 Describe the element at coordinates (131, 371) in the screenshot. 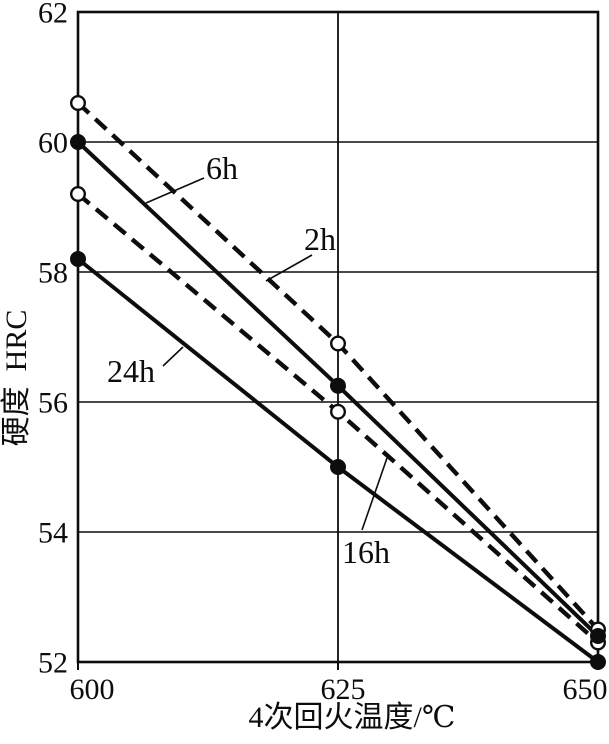

I see `series-label-24h: 24h` at that location.